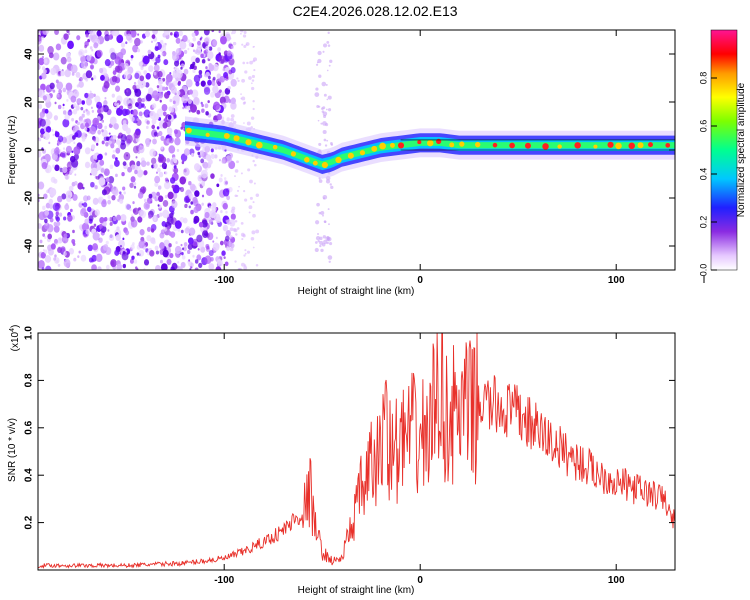 Image resolution: width=750 pixels, height=600 pixels. I want to click on y-tick-label: 20, so click(29, 102).